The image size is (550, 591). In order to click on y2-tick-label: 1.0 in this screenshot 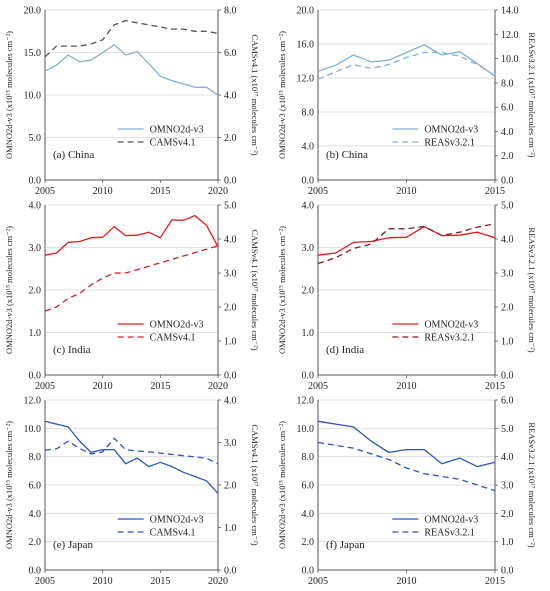, I will do `click(507, 342)`.